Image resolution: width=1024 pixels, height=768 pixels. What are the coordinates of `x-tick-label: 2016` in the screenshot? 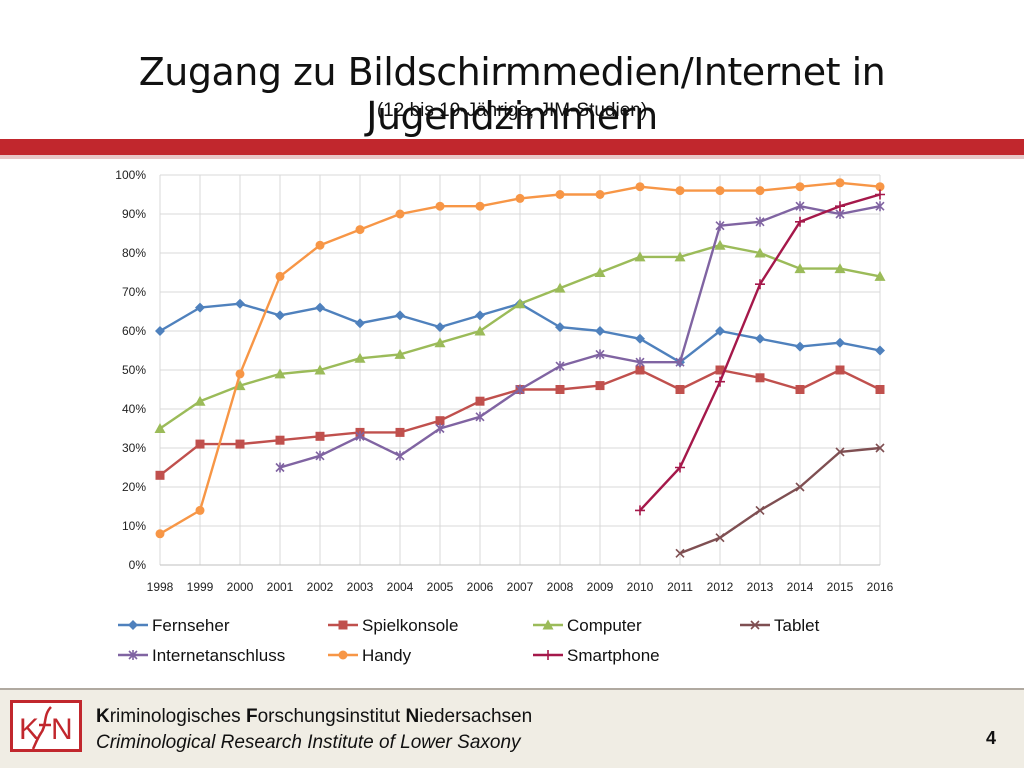 It's located at (880, 587).